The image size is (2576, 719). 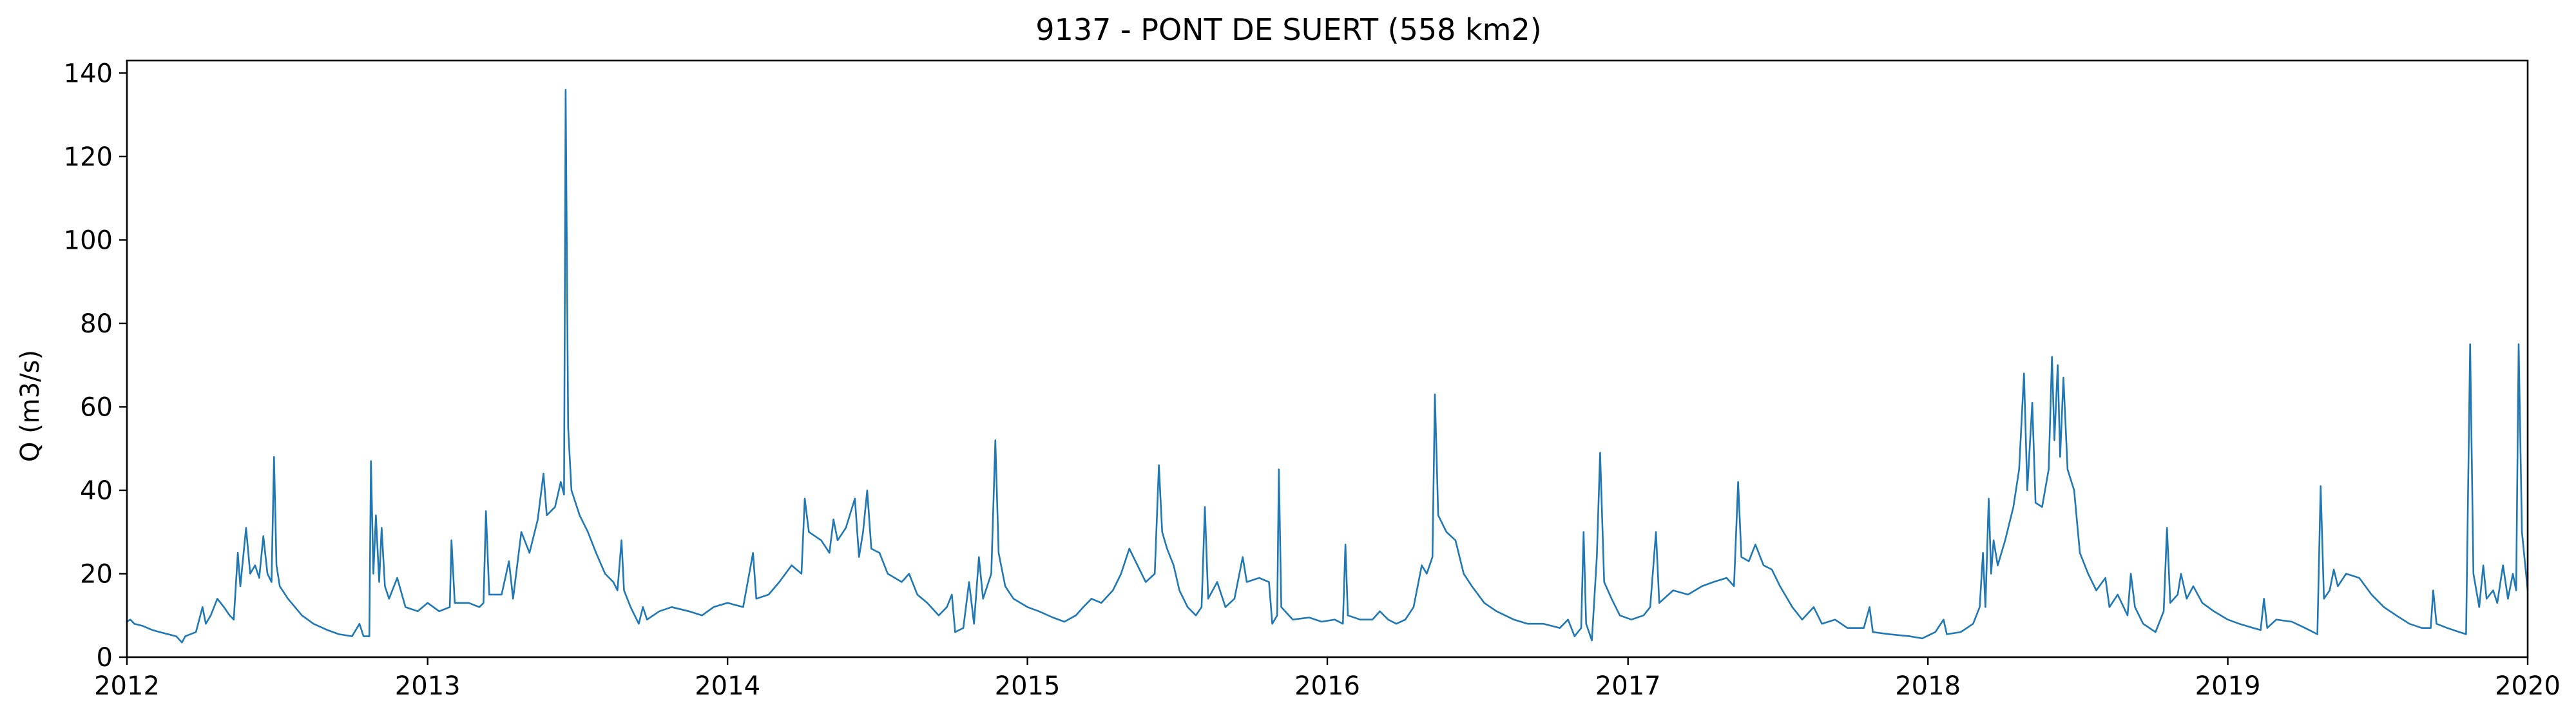 I want to click on y-tick-label: 20, so click(x=96, y=574).